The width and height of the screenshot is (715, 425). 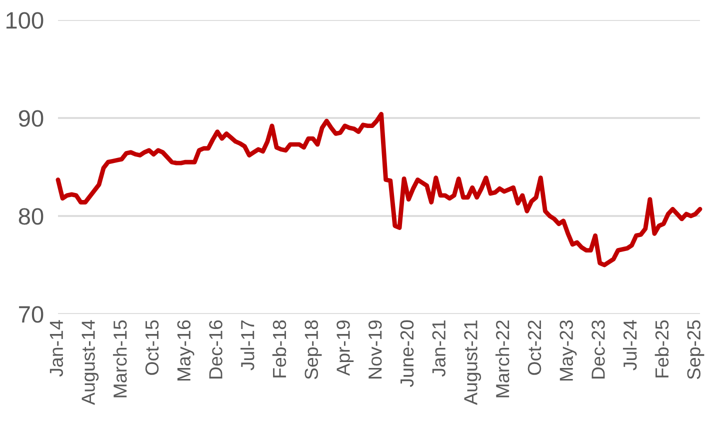 What do you see at coordinates (185, 350) in the screenshot?
I see `x-tick-label: May-16` at bounding box center [185, 350].